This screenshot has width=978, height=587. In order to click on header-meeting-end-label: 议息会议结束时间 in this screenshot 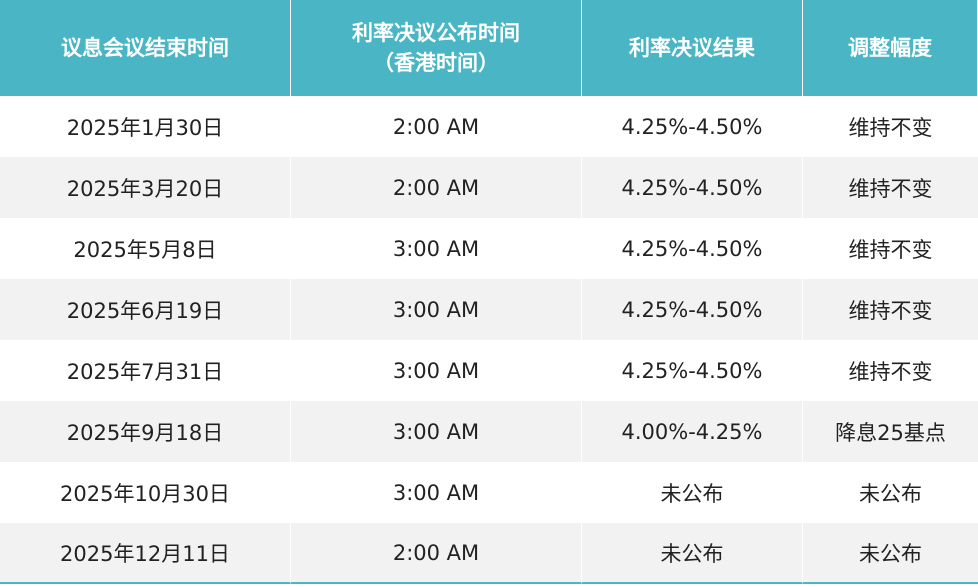, I will do `click(145, 48)`.